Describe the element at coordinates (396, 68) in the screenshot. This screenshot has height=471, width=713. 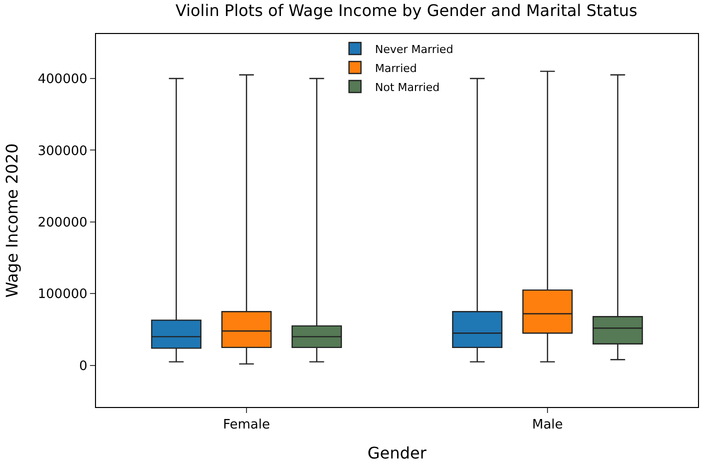
I see `legend-label: Married` at that location.